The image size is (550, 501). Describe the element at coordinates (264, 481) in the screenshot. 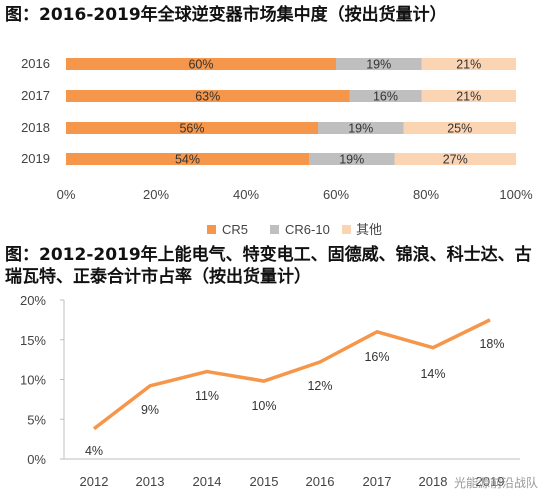

I see `chart2-x-tick: 2015` at that location.